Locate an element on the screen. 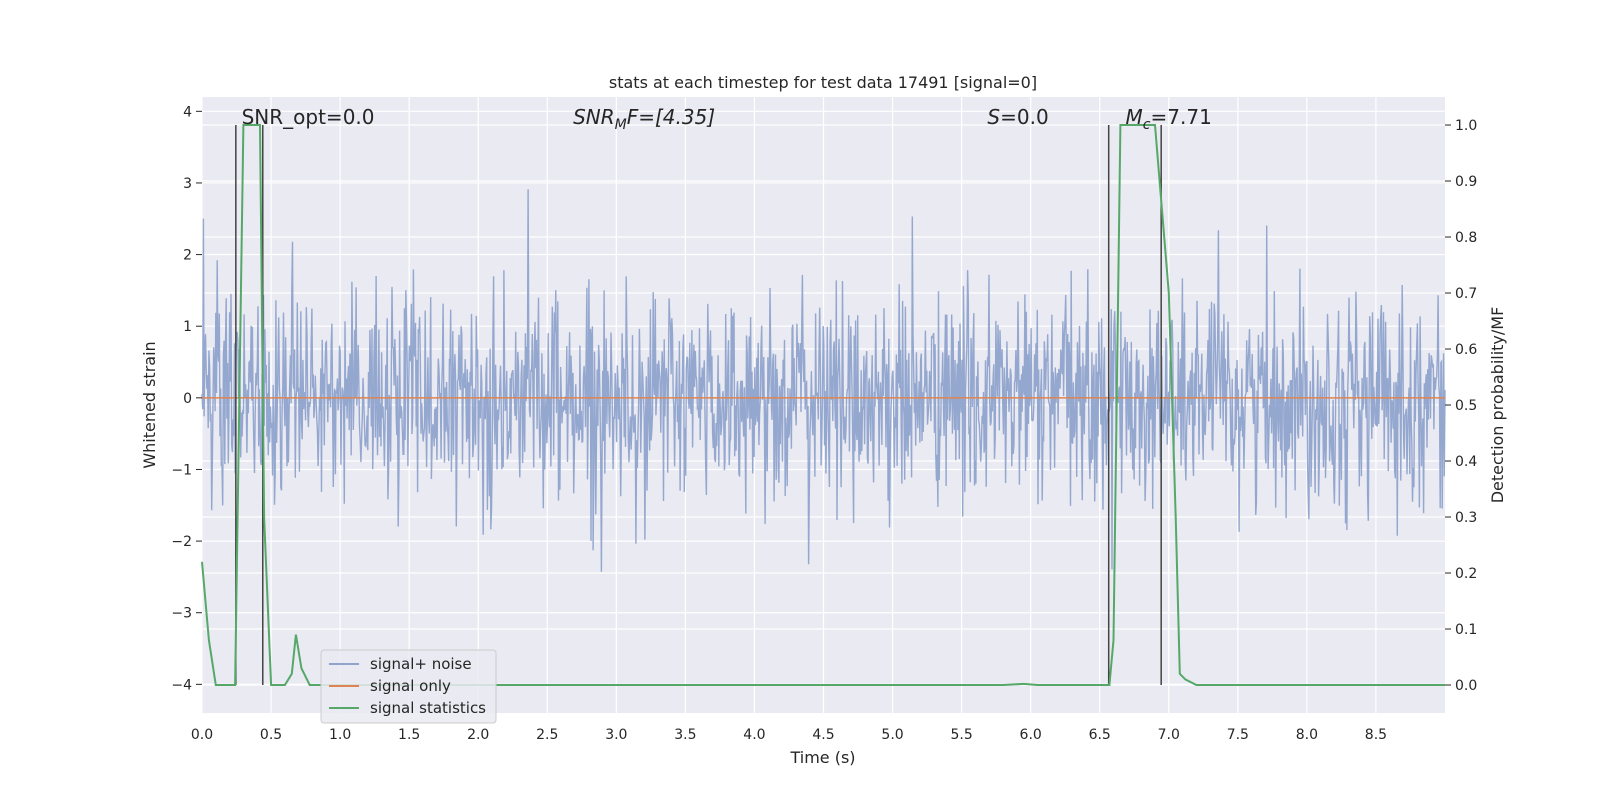 This screenshot has width=1600, height=800. x-tick-label: 2.0 is located at coordinates (478, 735).